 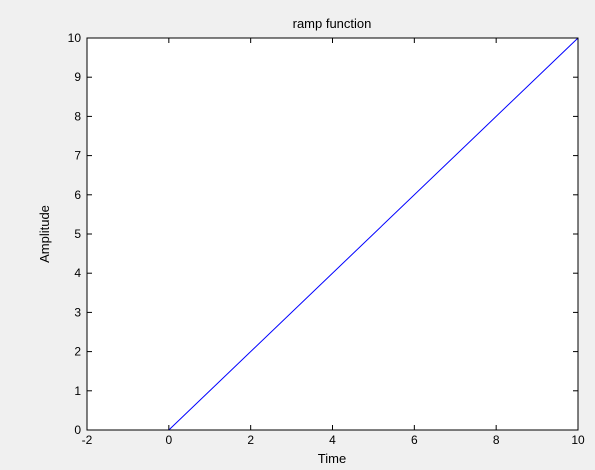 What do you see at coordinates (44, 234) in the screenshot?
I see `y-axis-label: Amplitude` at bounding box center [44, 234].